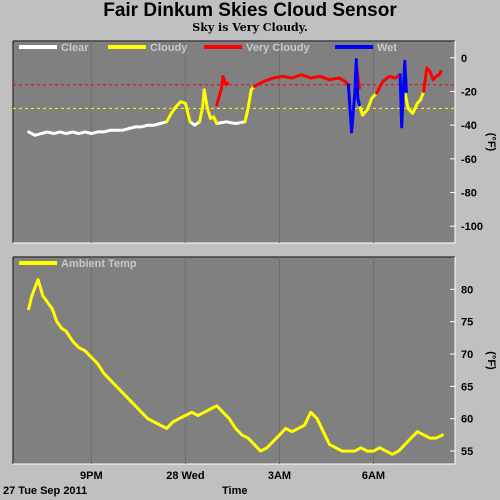 The height and width of the screenshot is (500, 500). I want to click on y-tick-label-1-5: 55, so click(467, 452).